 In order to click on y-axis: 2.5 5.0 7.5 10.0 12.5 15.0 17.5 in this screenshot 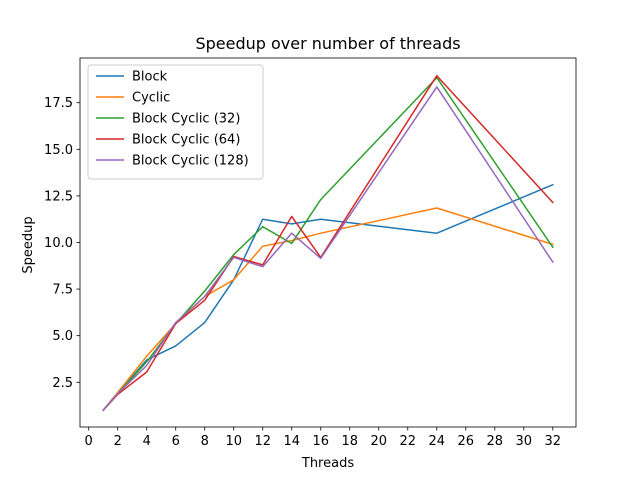, I will do `click(62, 243)`.